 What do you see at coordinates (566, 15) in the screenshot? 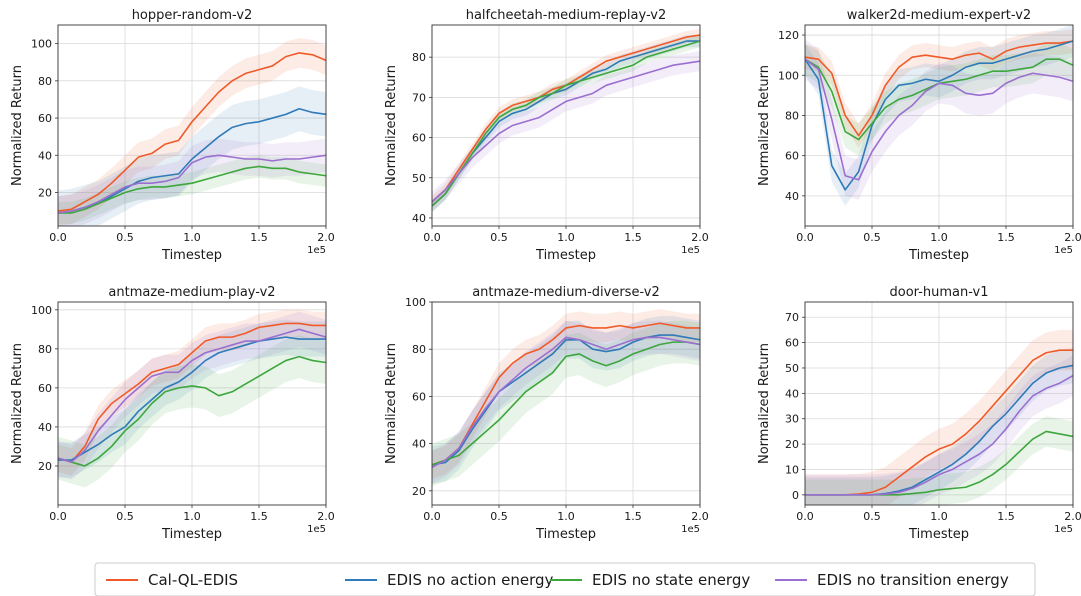
I see `subplot-title: halfcheetah-medium-replay-v2` at bounding box center [566, 15].